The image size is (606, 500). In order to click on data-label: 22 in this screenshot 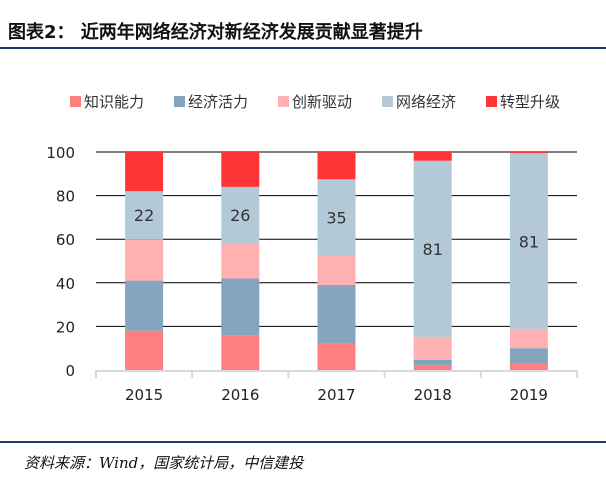, I will do `click(144, 215)`.